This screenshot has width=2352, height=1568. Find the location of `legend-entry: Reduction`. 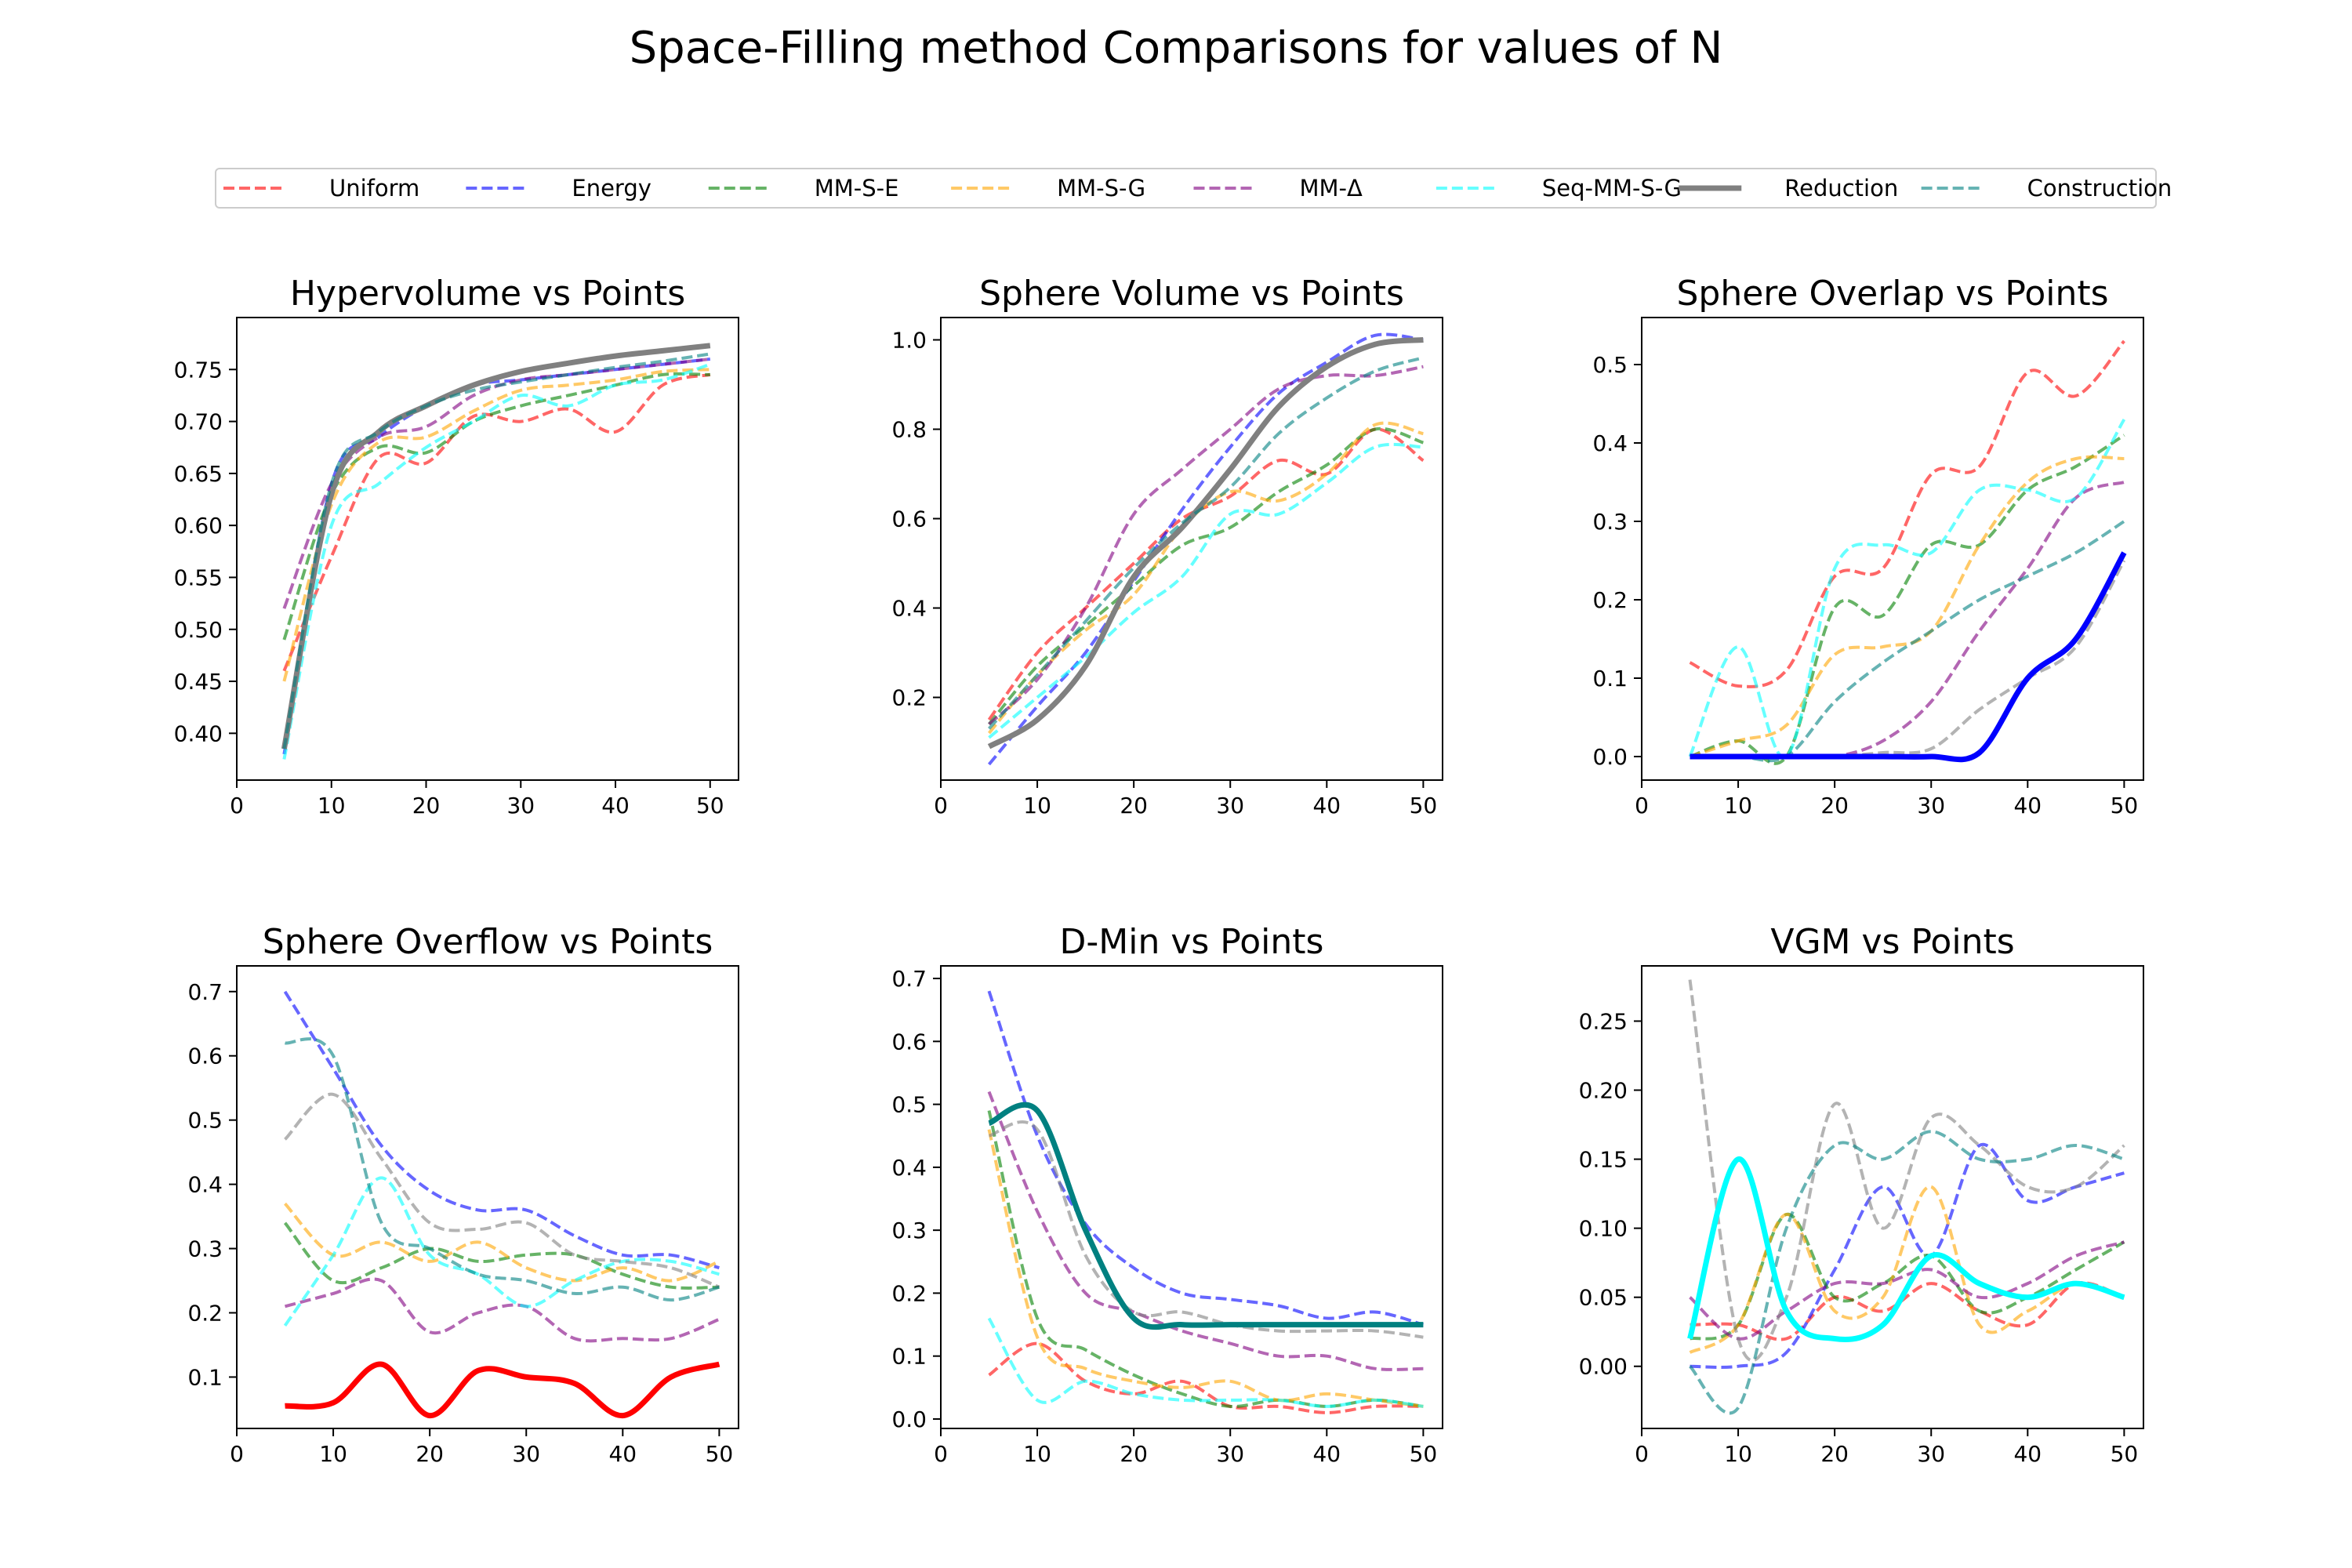

legend-entry: Reduction is located at coordinates (1788, 188).